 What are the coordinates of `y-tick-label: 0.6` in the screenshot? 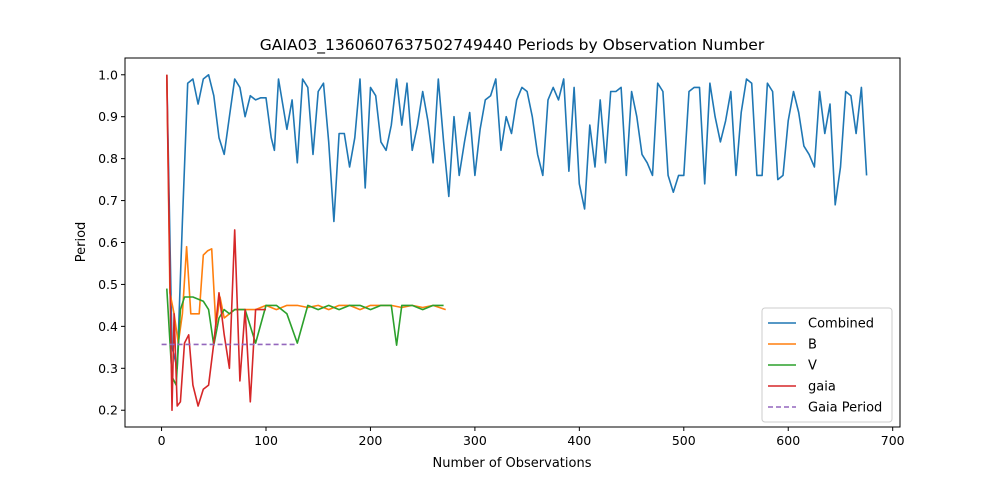 It's located at (108, 242).